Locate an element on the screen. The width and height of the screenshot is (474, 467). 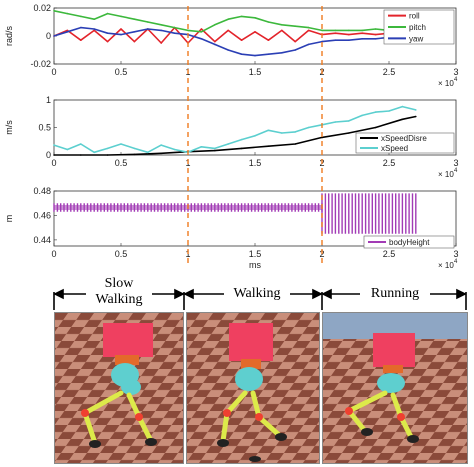
phase-label-slow-walking: Slow Walking is located at coordinates (119, 292).